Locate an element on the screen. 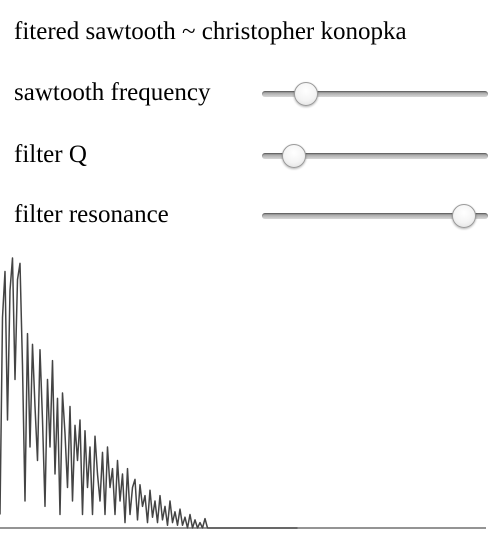  sawtooth-frequency-slider is located at coordinates (375, 95).